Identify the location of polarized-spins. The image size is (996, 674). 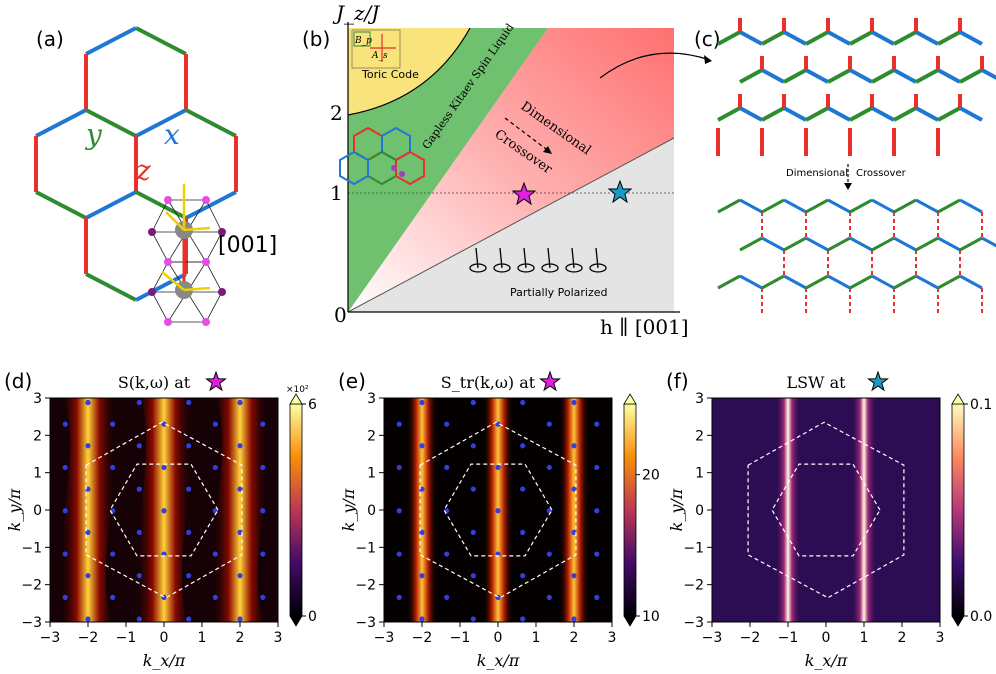
(538, 260).